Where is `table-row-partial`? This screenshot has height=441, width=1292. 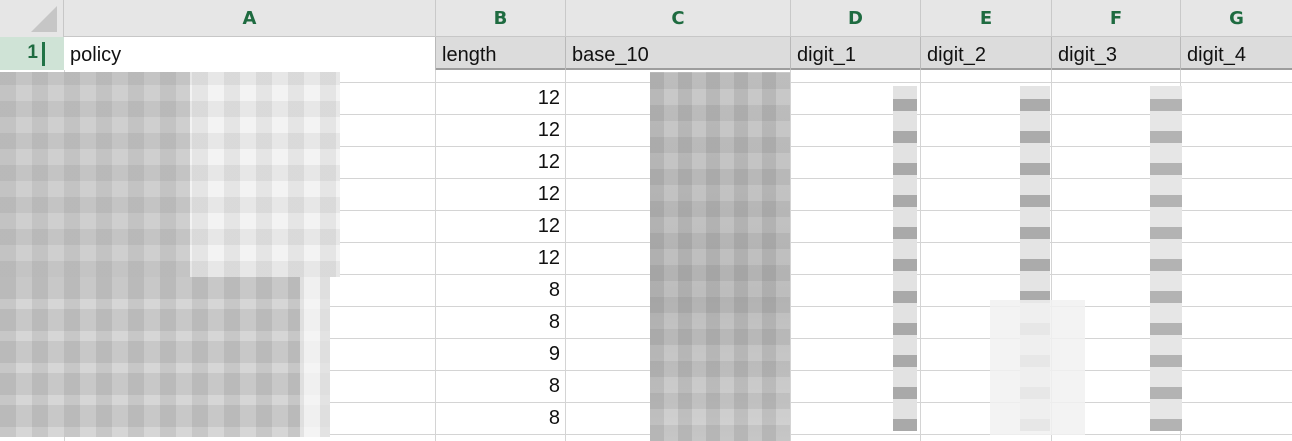
table-row-partial is located at coordinates (646, 76).